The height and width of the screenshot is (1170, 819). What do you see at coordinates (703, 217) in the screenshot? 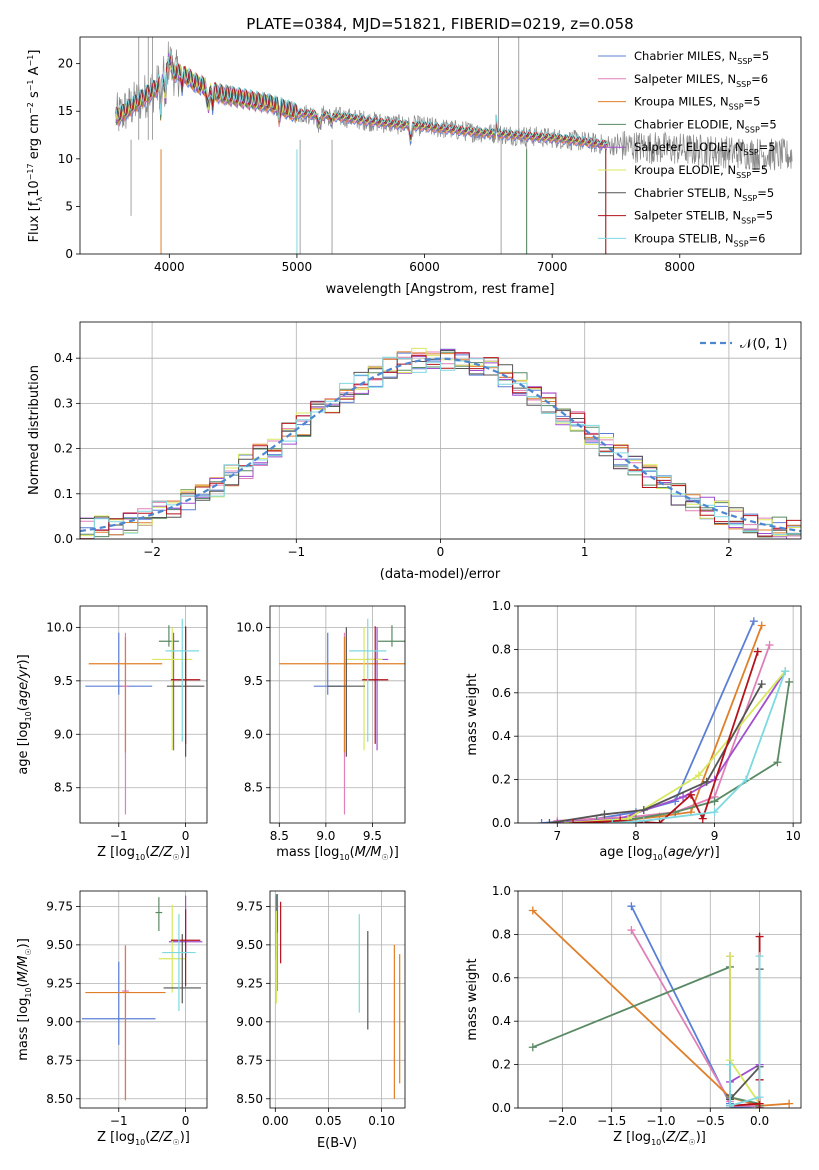
I see `legend-entry: Salpeter STELIB, NSSP=5` at bounding box center [703, 217].